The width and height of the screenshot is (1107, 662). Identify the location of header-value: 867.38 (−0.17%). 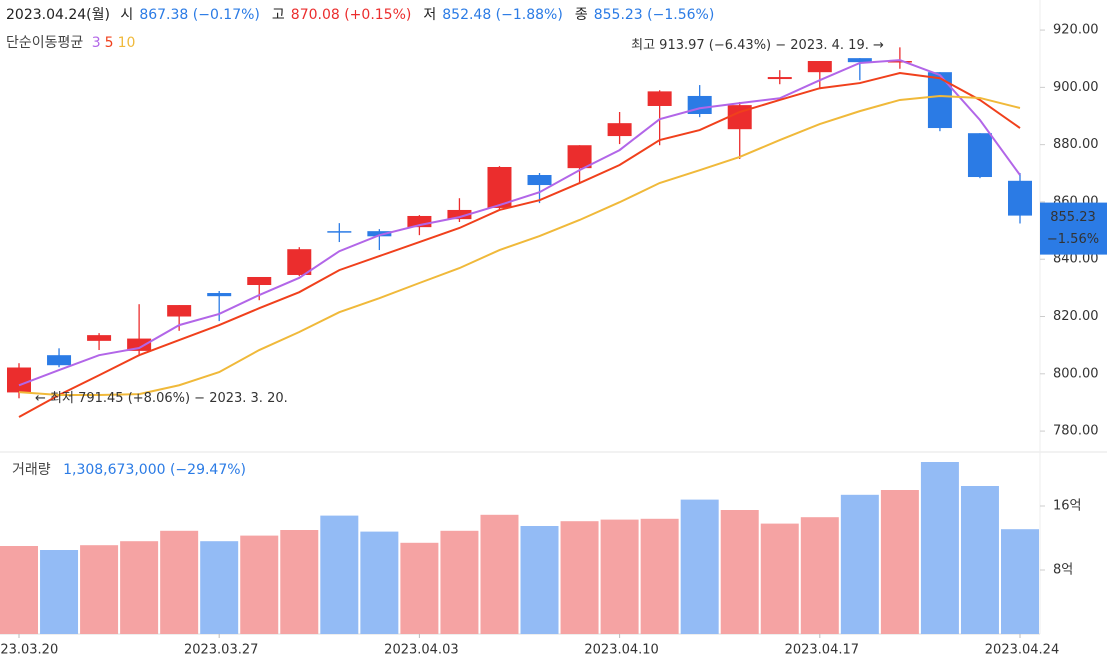
(199, 15).